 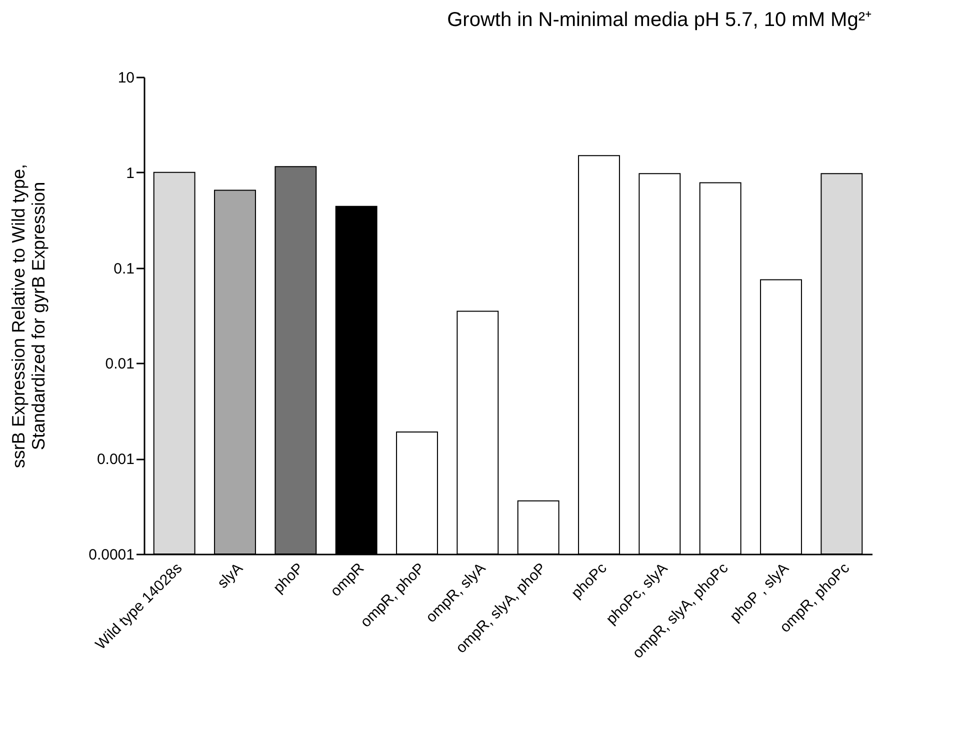 What do you see at coordinates (130, 173) in the screenshot?
I see `y-tick-label: 1` at bounding box center [130, 173].